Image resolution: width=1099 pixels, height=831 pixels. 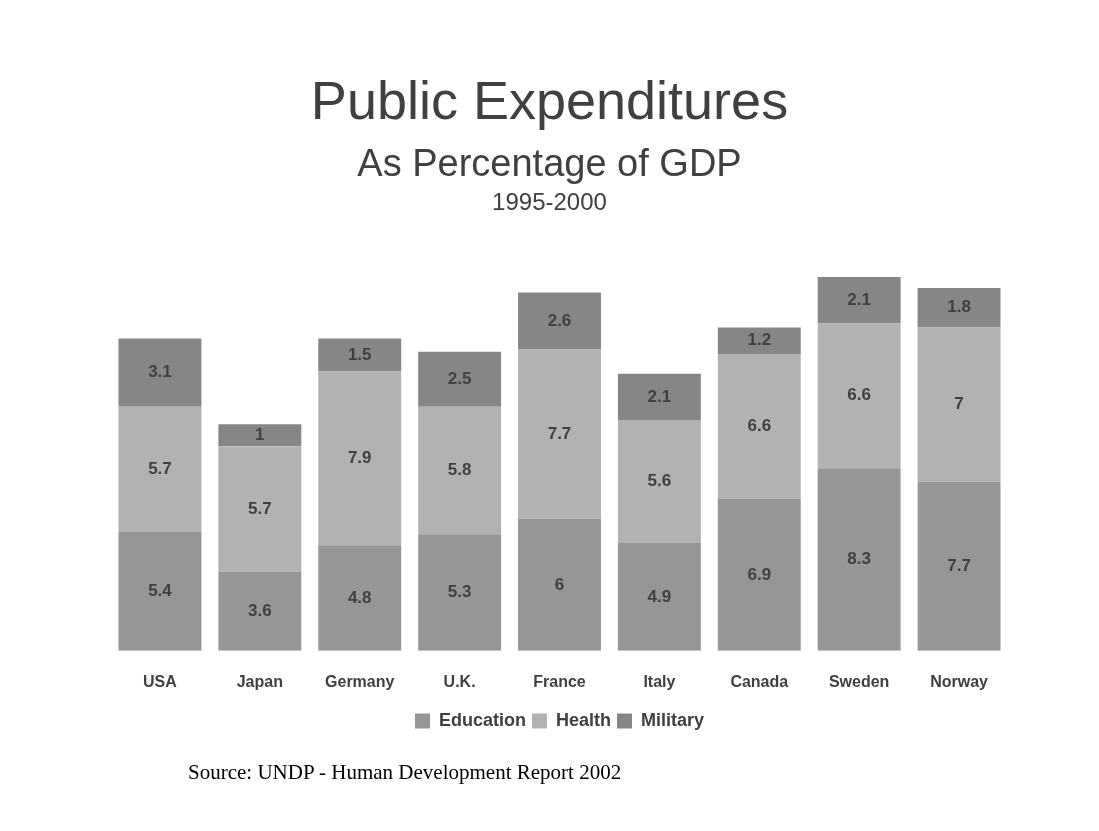 What do you see at coordinates (759, 681) in the screenshot?
I see `x-tick-label: Canada` at bounding box center [759, 681].